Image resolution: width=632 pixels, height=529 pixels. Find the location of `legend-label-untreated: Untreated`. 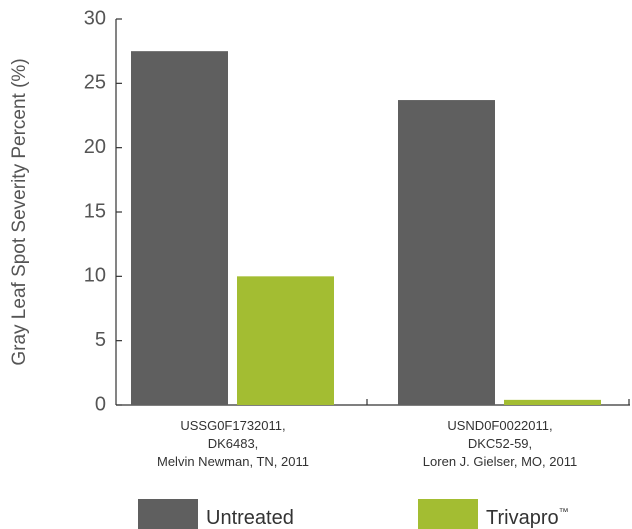

legend-label-untreated: Untreated is located at coordinates (250, 518).